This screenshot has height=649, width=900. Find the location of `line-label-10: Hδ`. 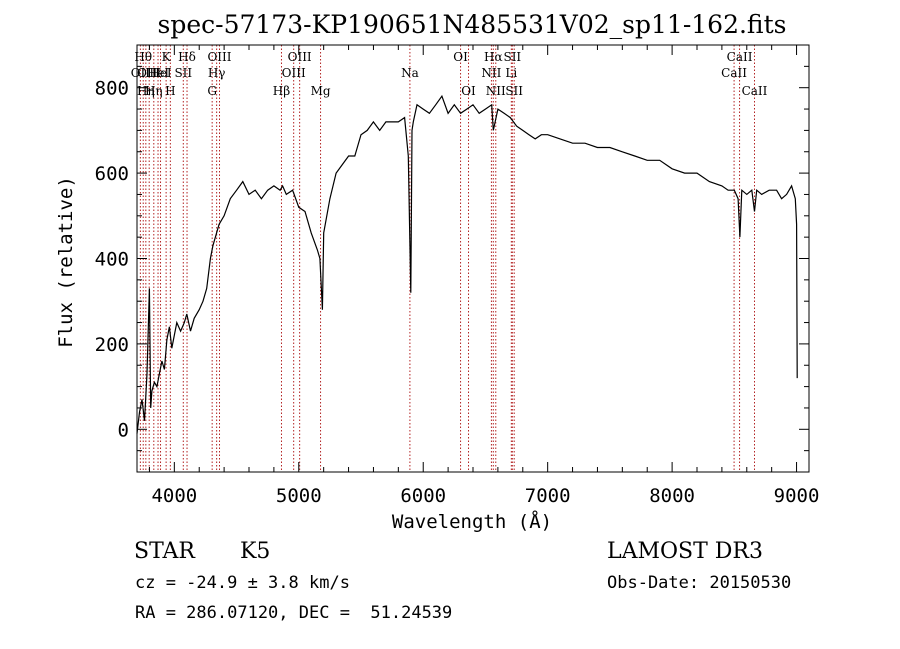

line-label-10: Hδ is located at coordinates (187, 57).